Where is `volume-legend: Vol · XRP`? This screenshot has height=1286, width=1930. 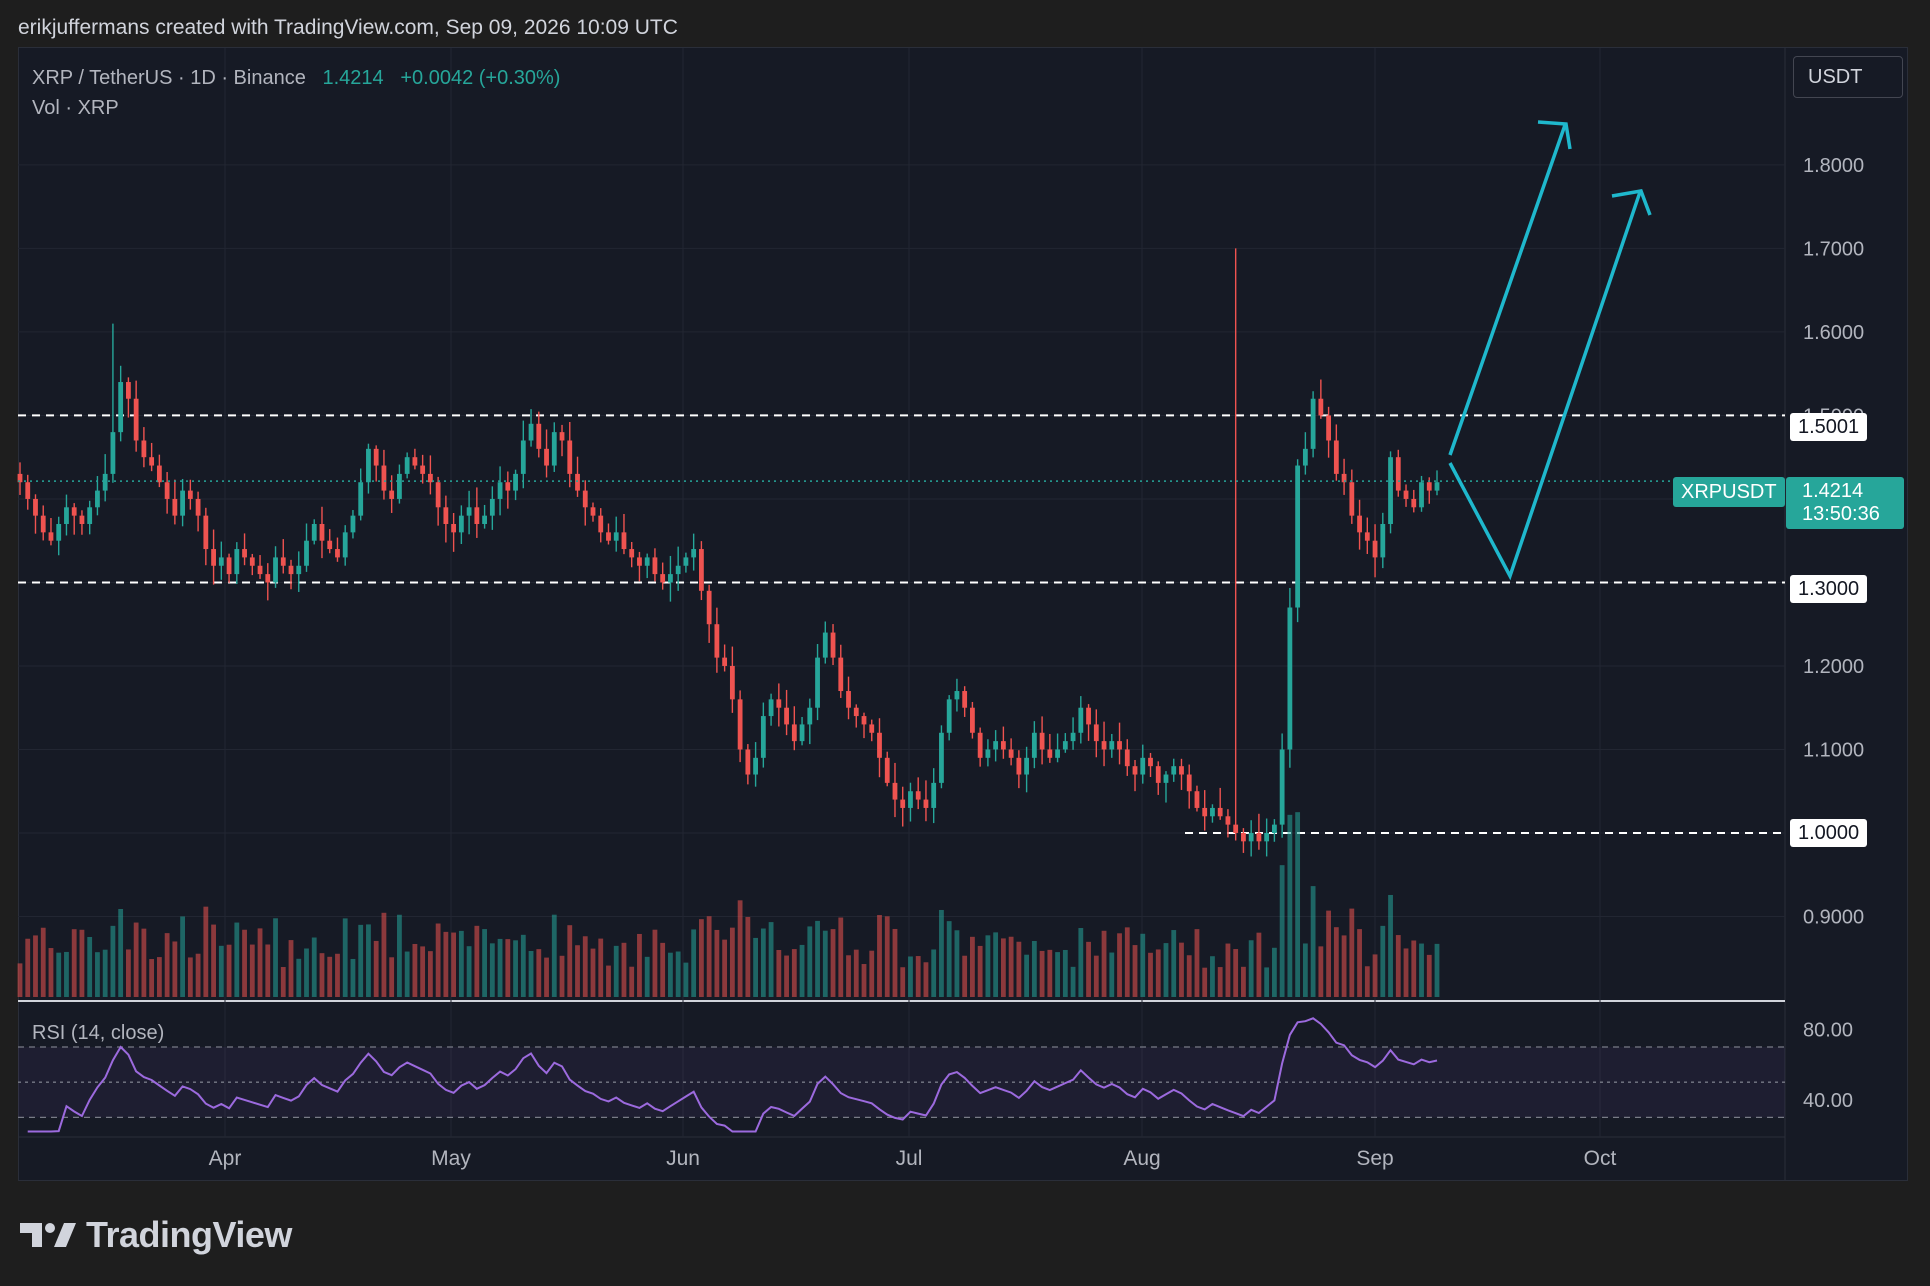 volume-legend: Vol · XRP is located at coordinates (75, 108).